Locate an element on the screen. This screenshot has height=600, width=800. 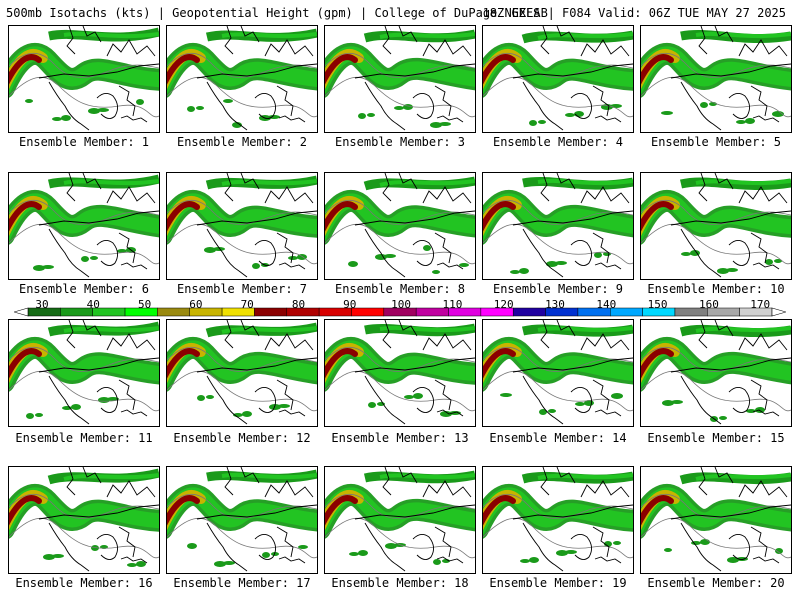
isotach-colorbar is located at coordinates (400, 312).